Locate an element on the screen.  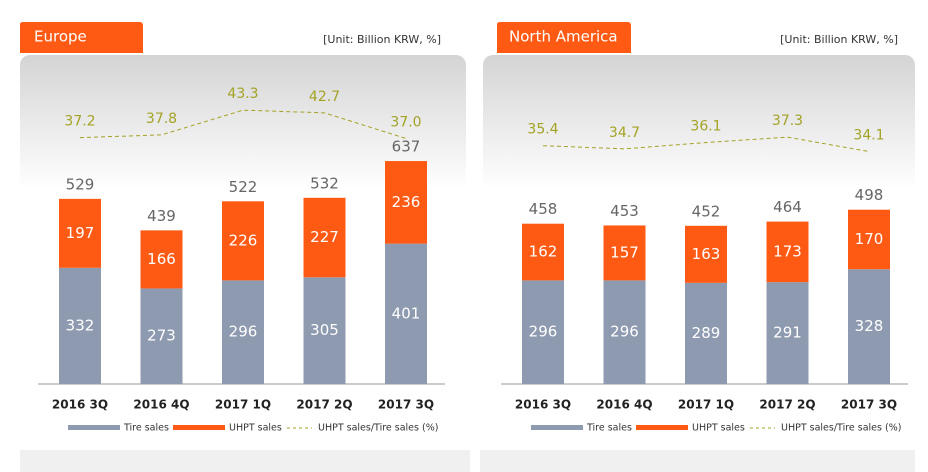
bar-label: 291 is located at coordinates (787, 333).